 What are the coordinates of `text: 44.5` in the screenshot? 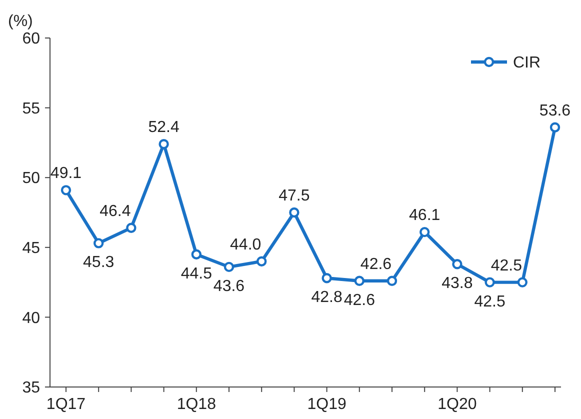 It's located at (196, 273).